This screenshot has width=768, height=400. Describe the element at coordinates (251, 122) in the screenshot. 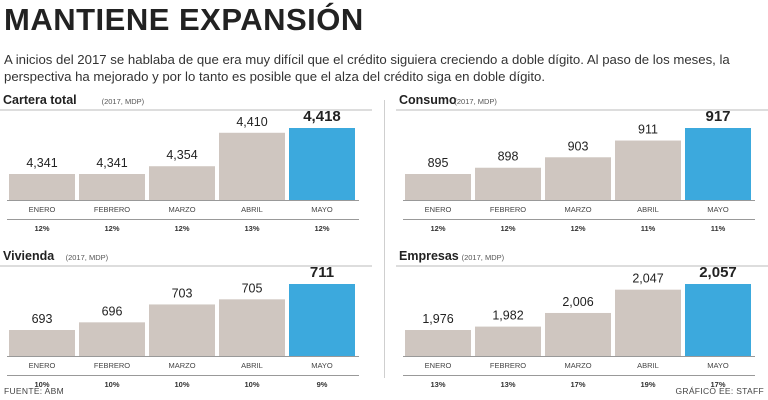

I see `value-label: 4,410` at that location.